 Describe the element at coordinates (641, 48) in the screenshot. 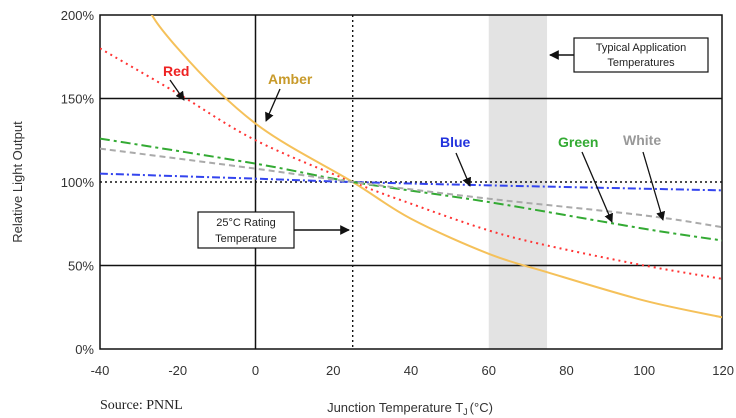

I see `typical-annotation-line1: Typical Application` at that location.